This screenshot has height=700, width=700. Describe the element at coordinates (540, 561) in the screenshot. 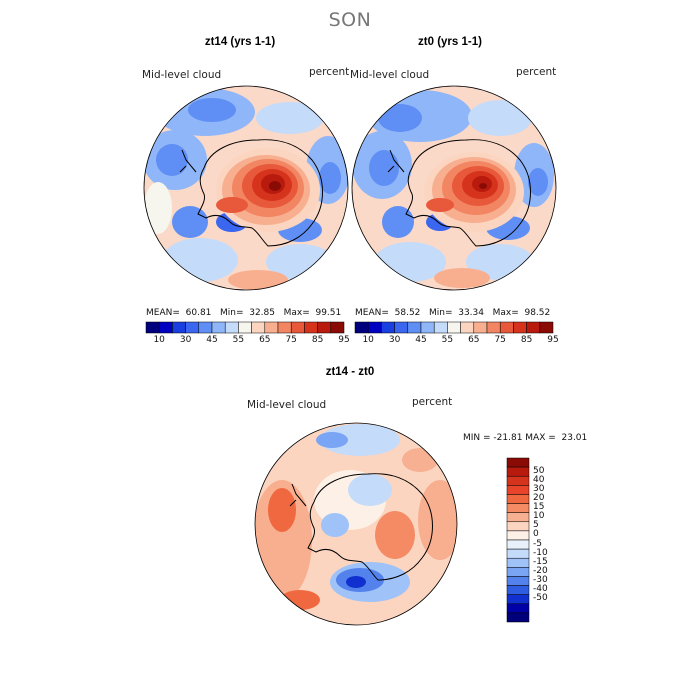

I see `difference-colorbar-tick-label: -15` at that location.